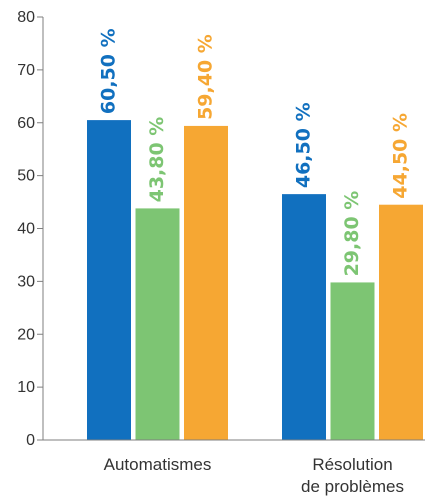  What do you see at coordinates (26, 334) in the screenshot?
I see `y-tick-label: 20` at bounding box center [26, 334].